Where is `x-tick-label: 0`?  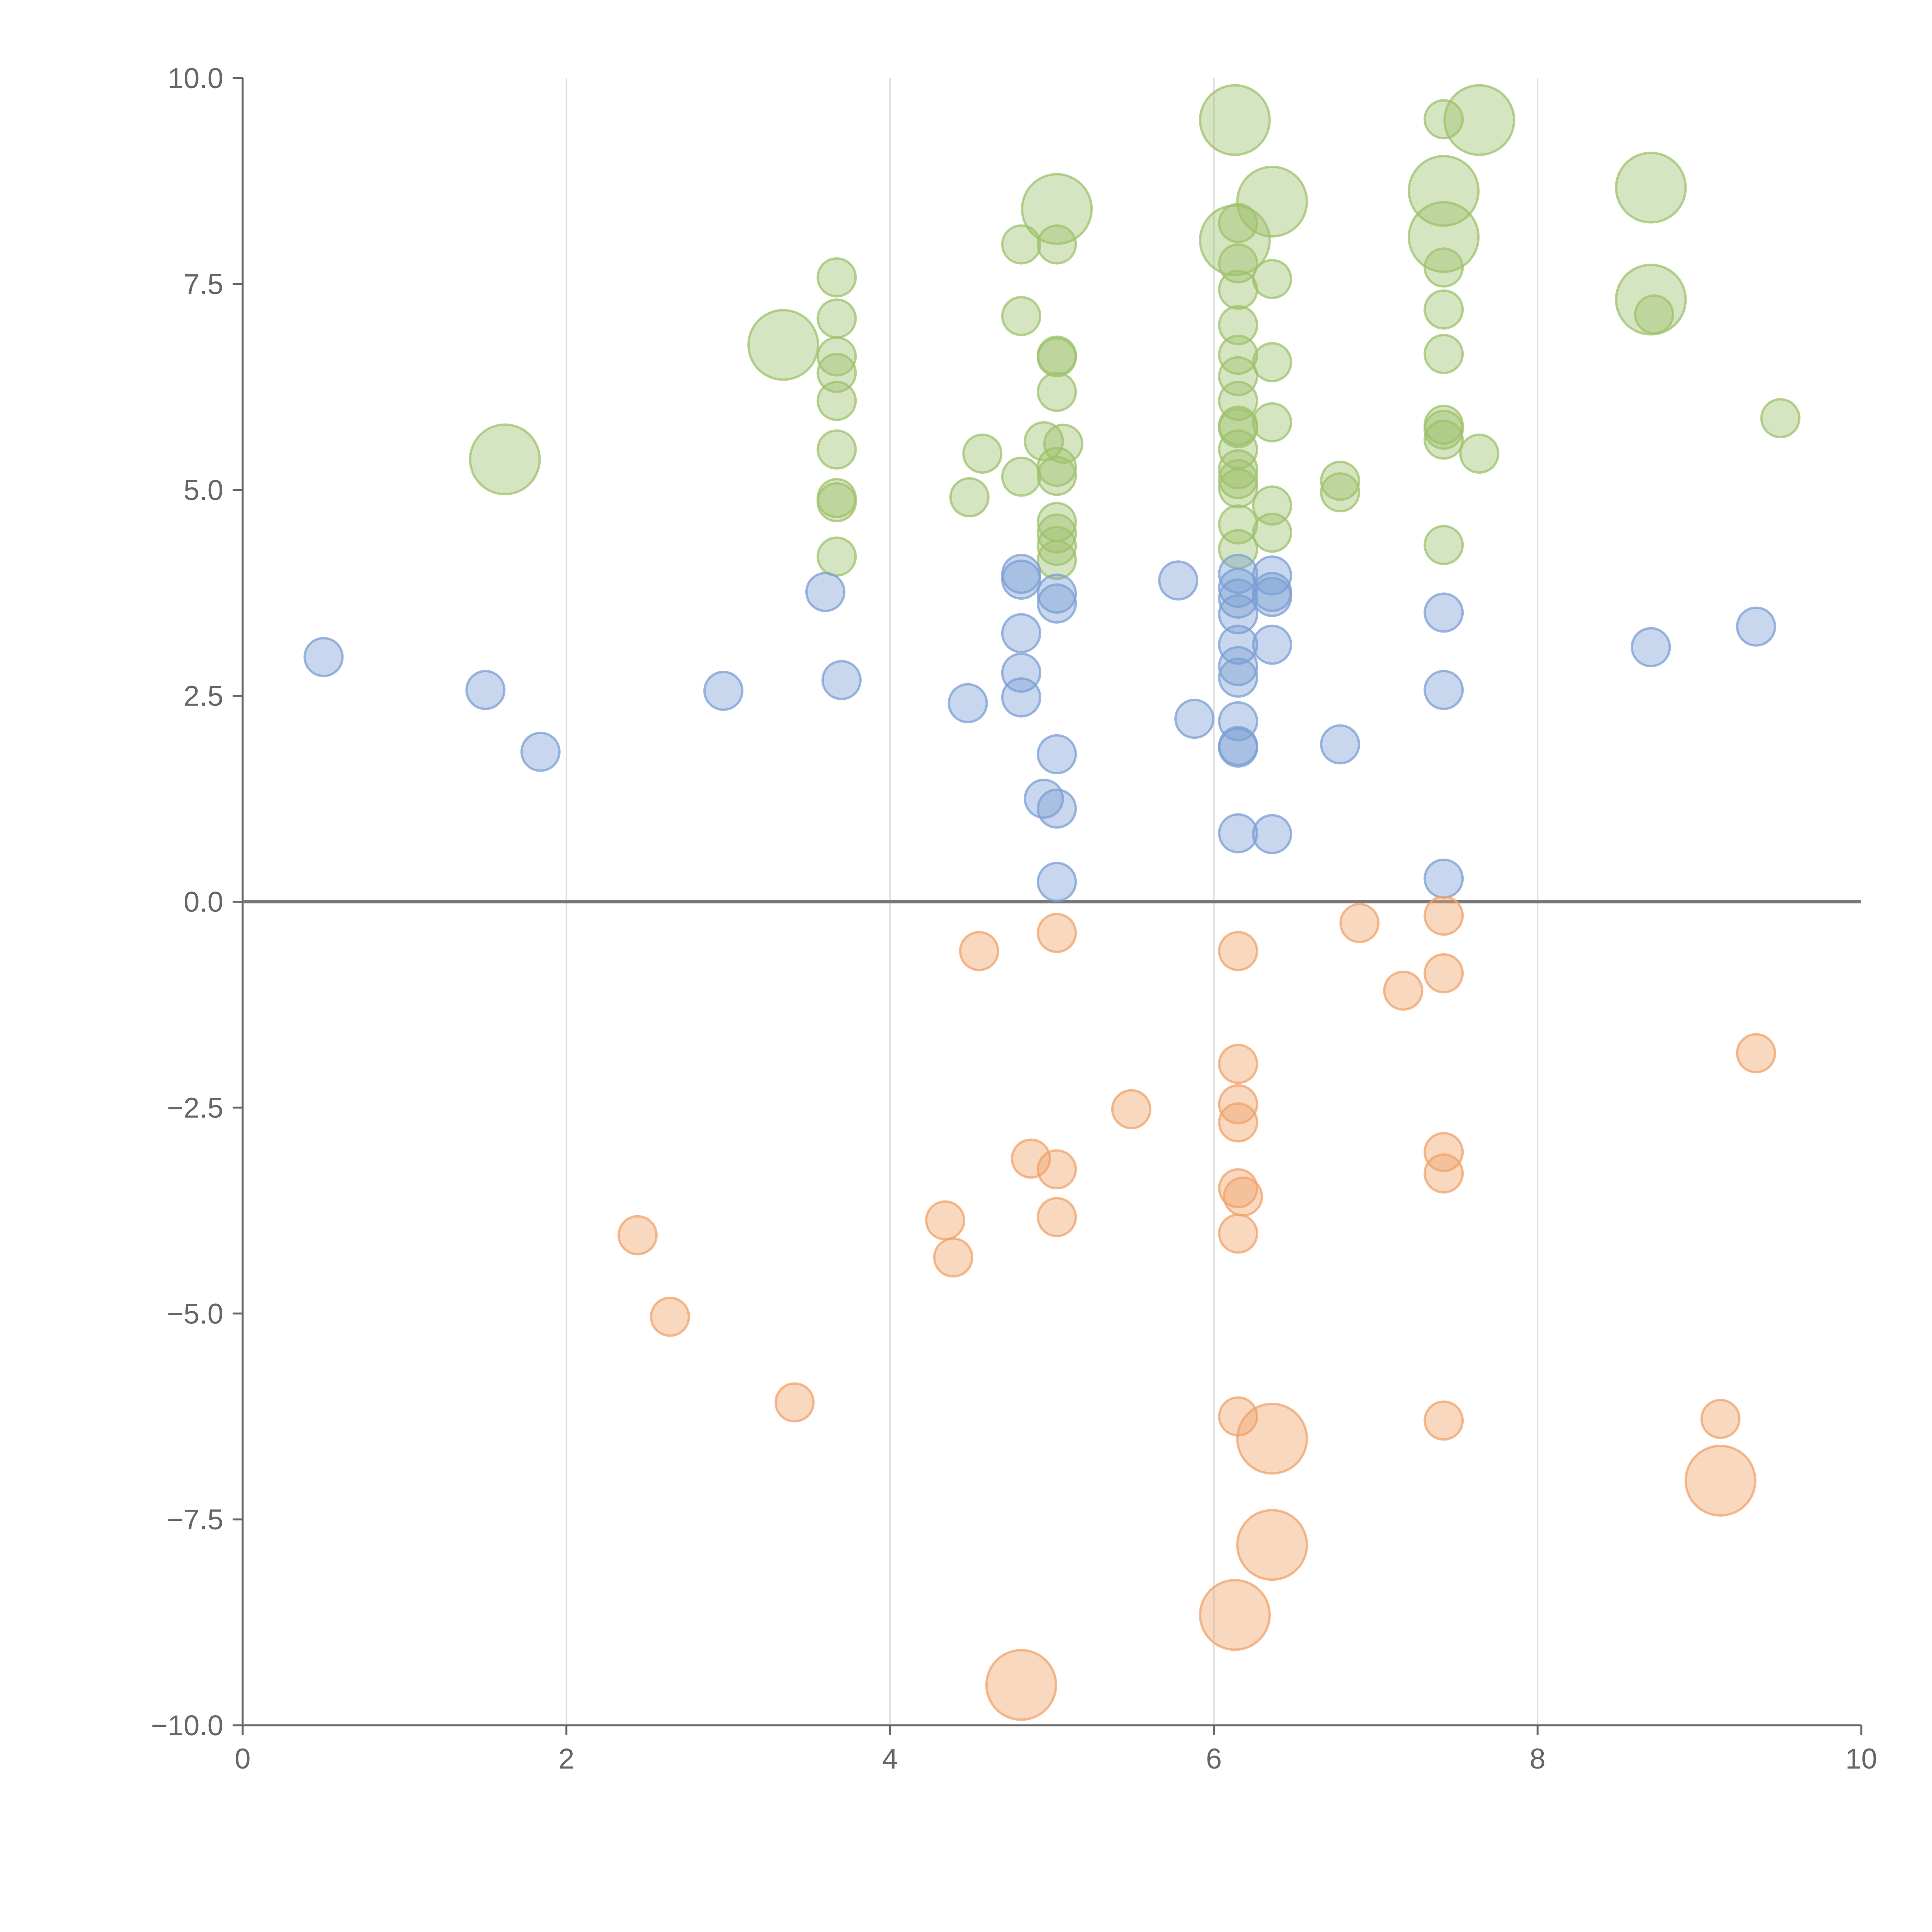
x-tick-label: 0 is located at coordinates (243, 1759).